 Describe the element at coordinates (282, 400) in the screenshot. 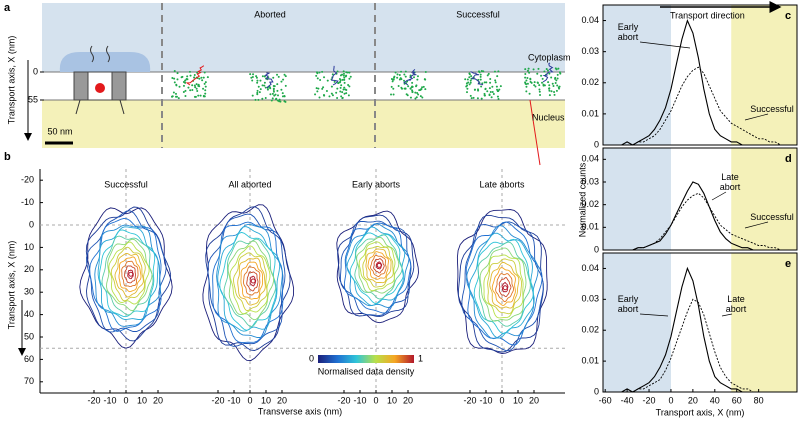

I see `x-tick-label: 20` at that location.